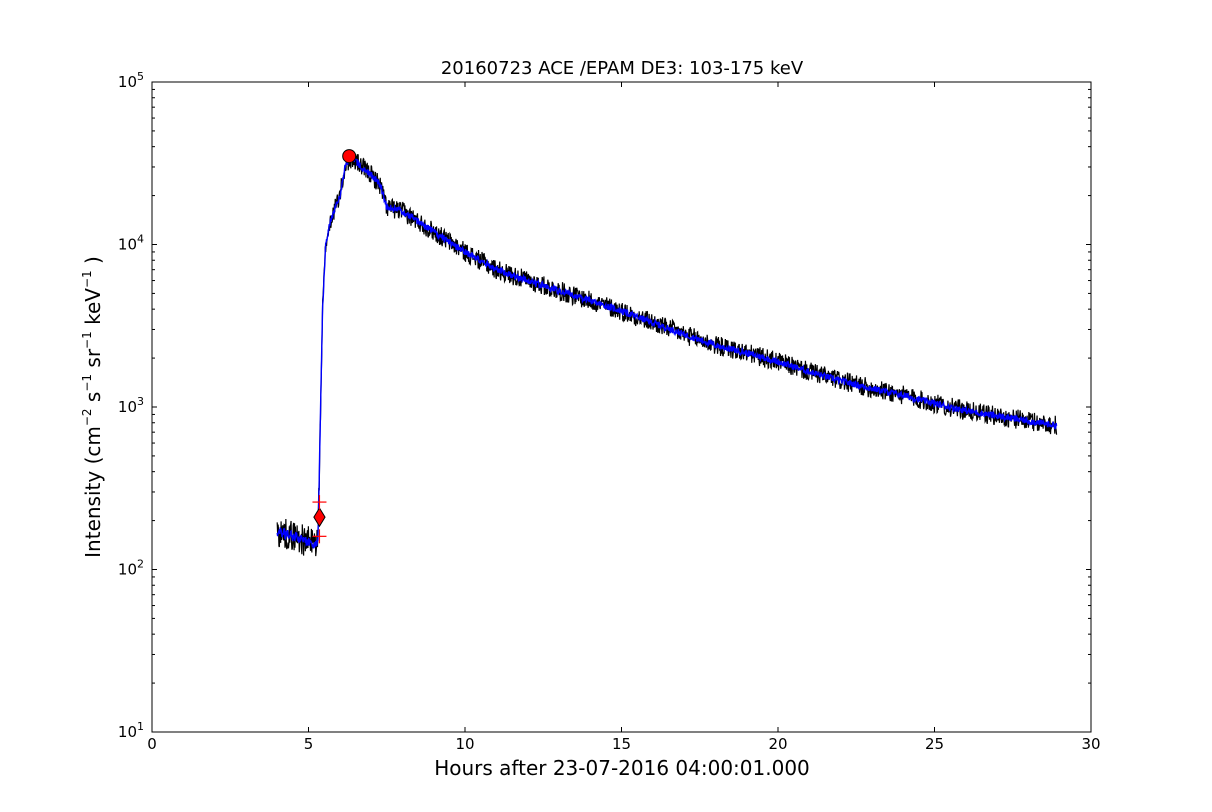 This screenshot has height=812, width=1212. Describe the element at coordinates (131, 405) in the screenshot. I see `y-tick-label: 10³` at that location.